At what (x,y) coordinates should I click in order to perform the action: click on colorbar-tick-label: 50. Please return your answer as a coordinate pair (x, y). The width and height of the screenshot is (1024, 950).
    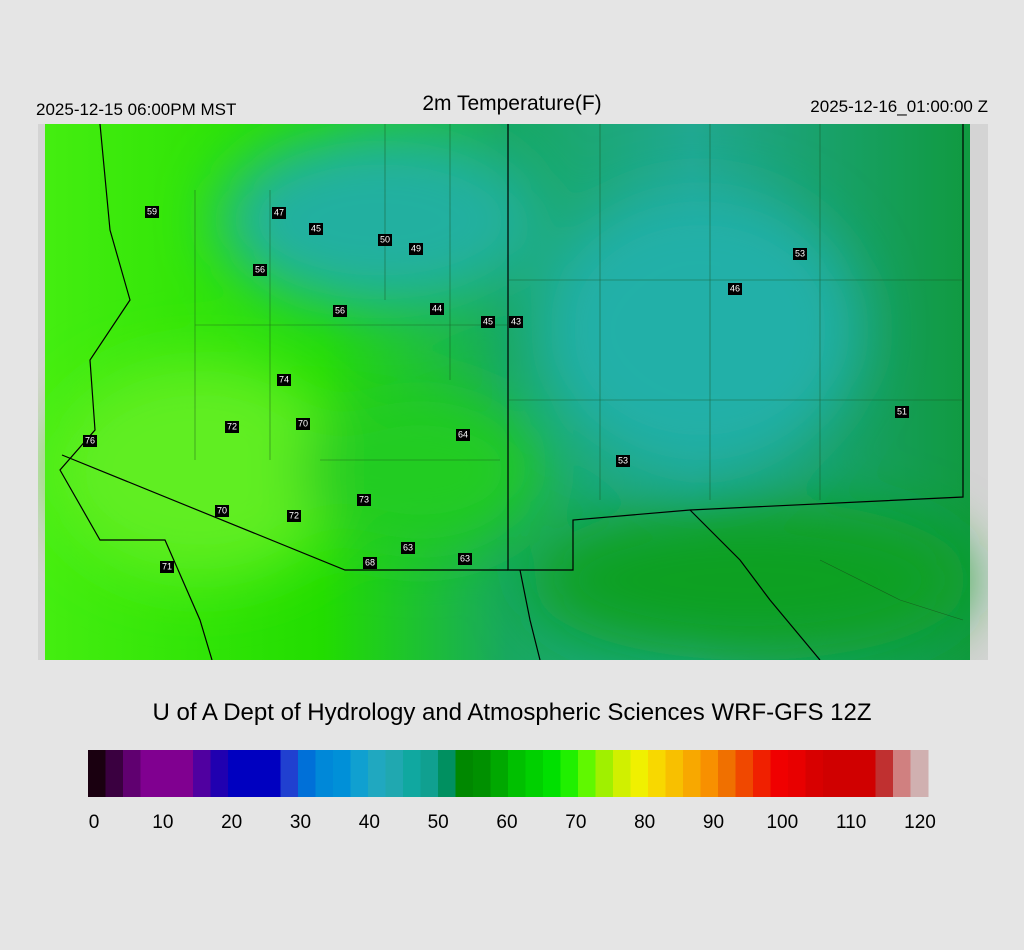
    Looking at the image, I should click on (438, 822).